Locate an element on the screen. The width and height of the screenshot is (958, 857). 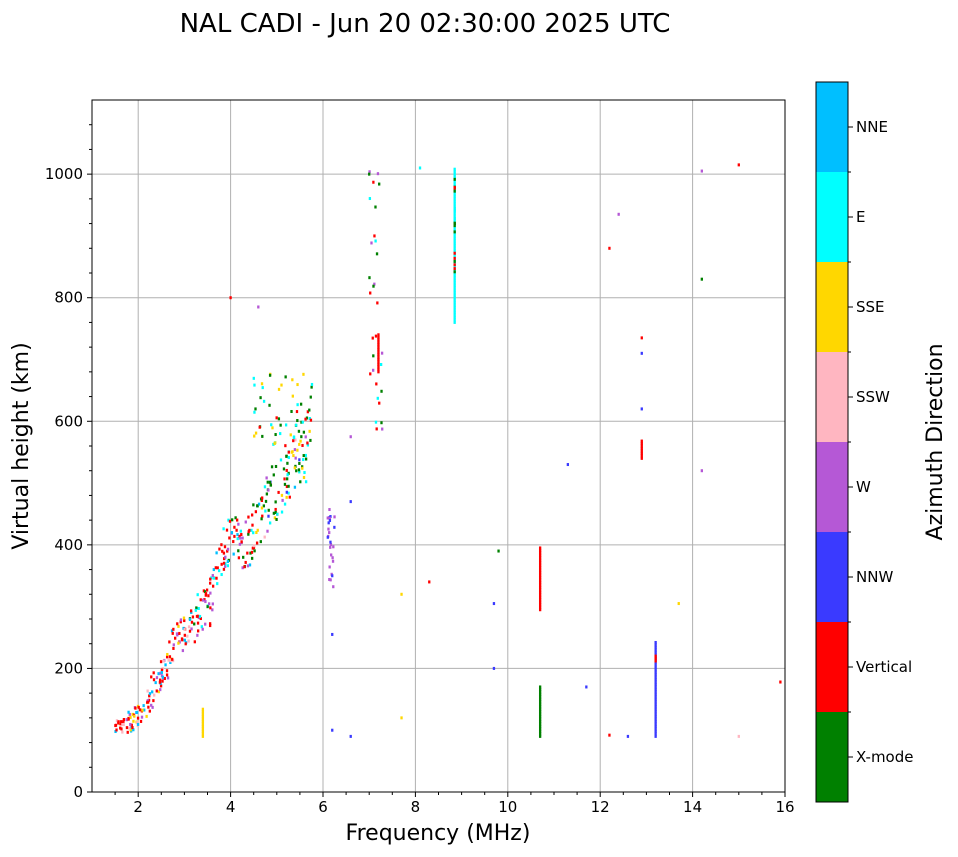
x-tick-label: 10 is located at coordinates (507, 807).